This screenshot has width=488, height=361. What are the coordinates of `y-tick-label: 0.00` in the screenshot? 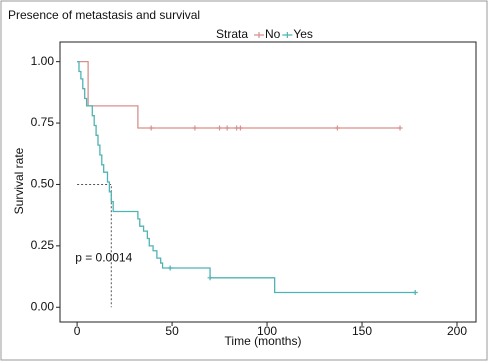 It's located at (43, 306).